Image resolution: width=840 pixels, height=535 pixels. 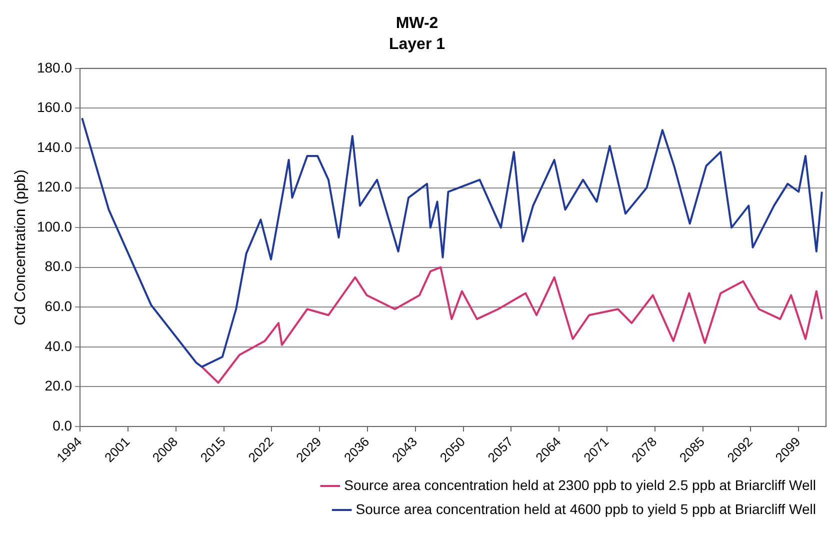 I want to click on y-tick-label: 60.0, so click(x=58, y=306).